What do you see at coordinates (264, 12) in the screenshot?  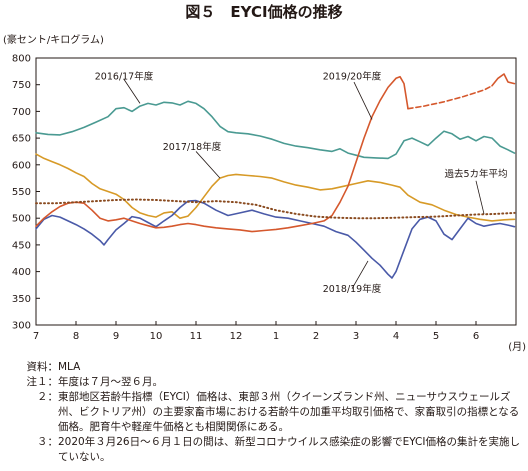 I see `page-title: 図５ EYCI価格の推移` at bounding box center [264, 12].